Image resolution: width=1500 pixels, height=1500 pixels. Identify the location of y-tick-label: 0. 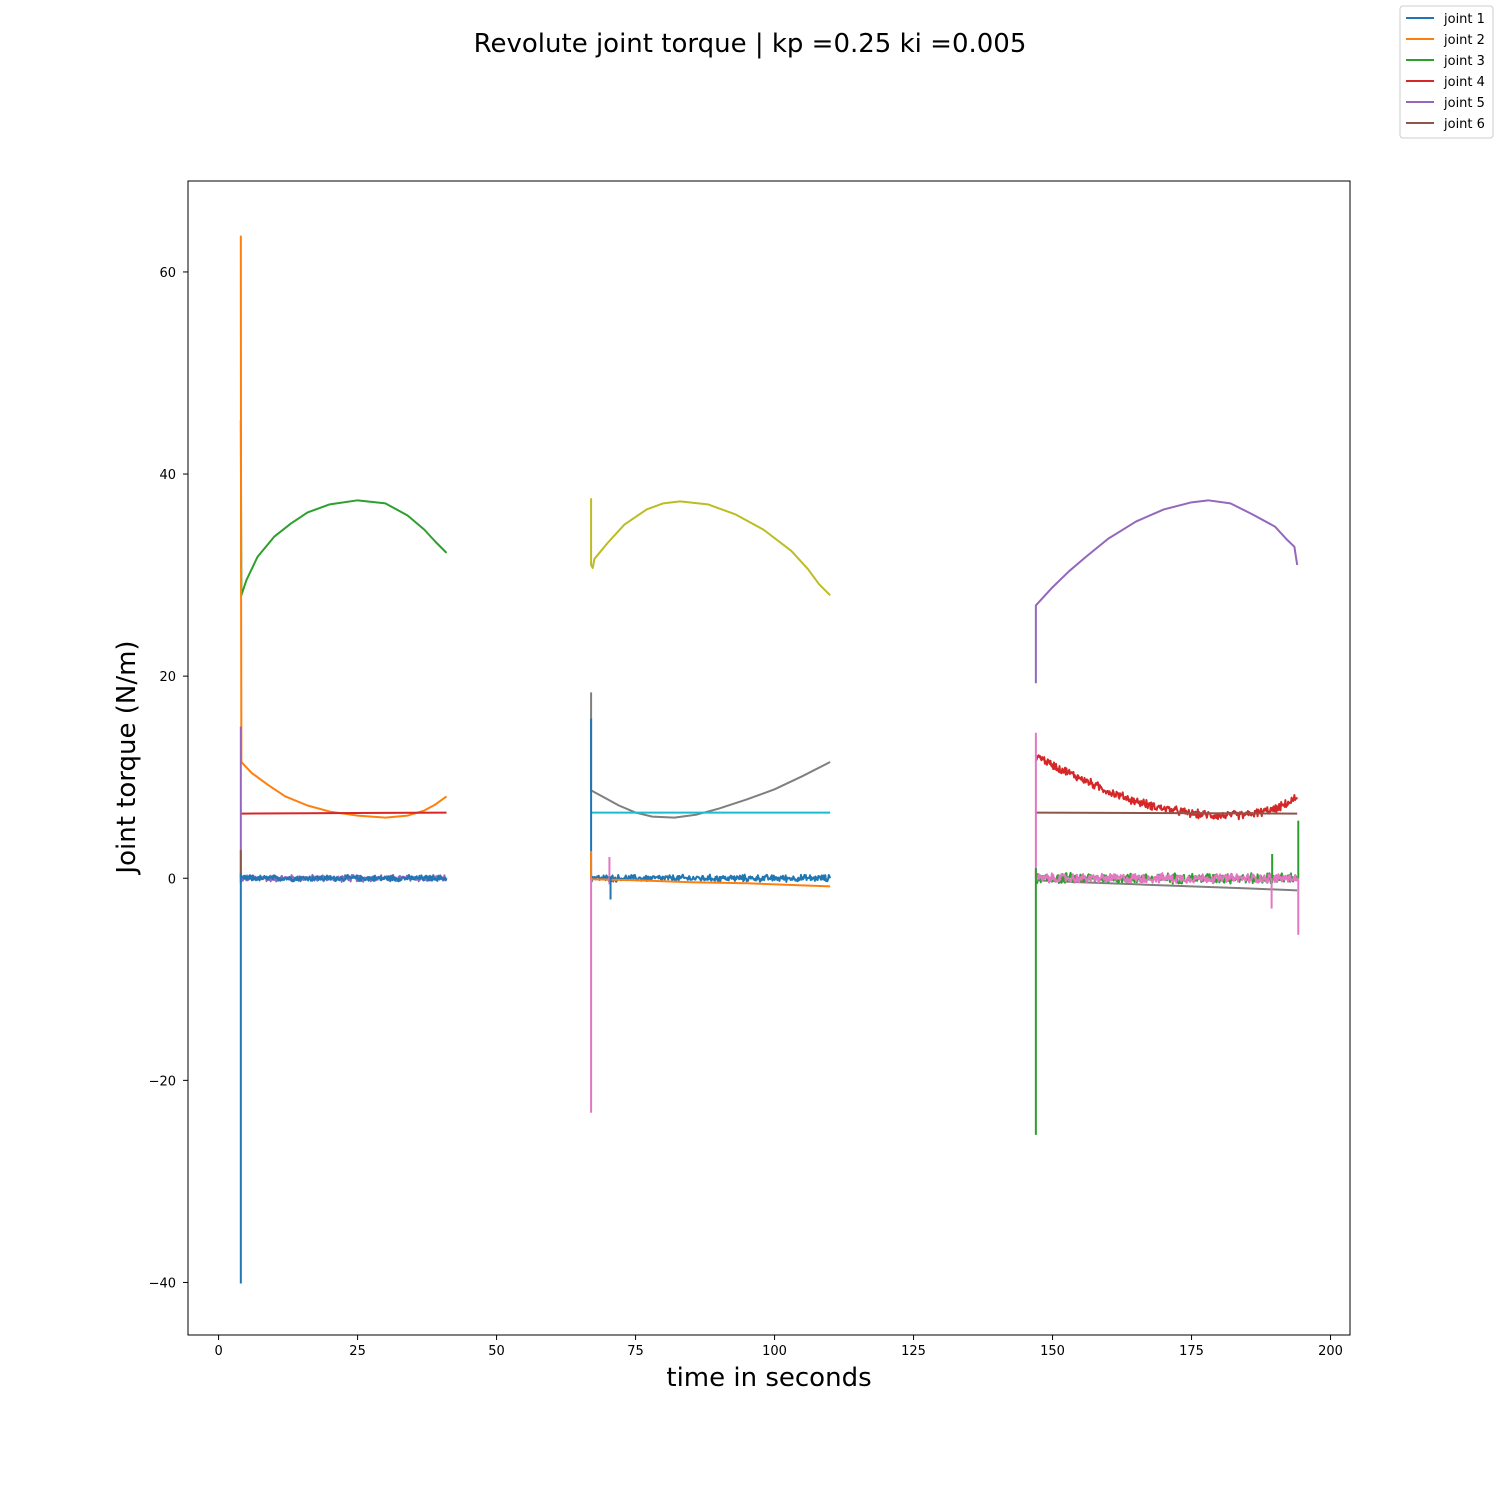
(172, 879).